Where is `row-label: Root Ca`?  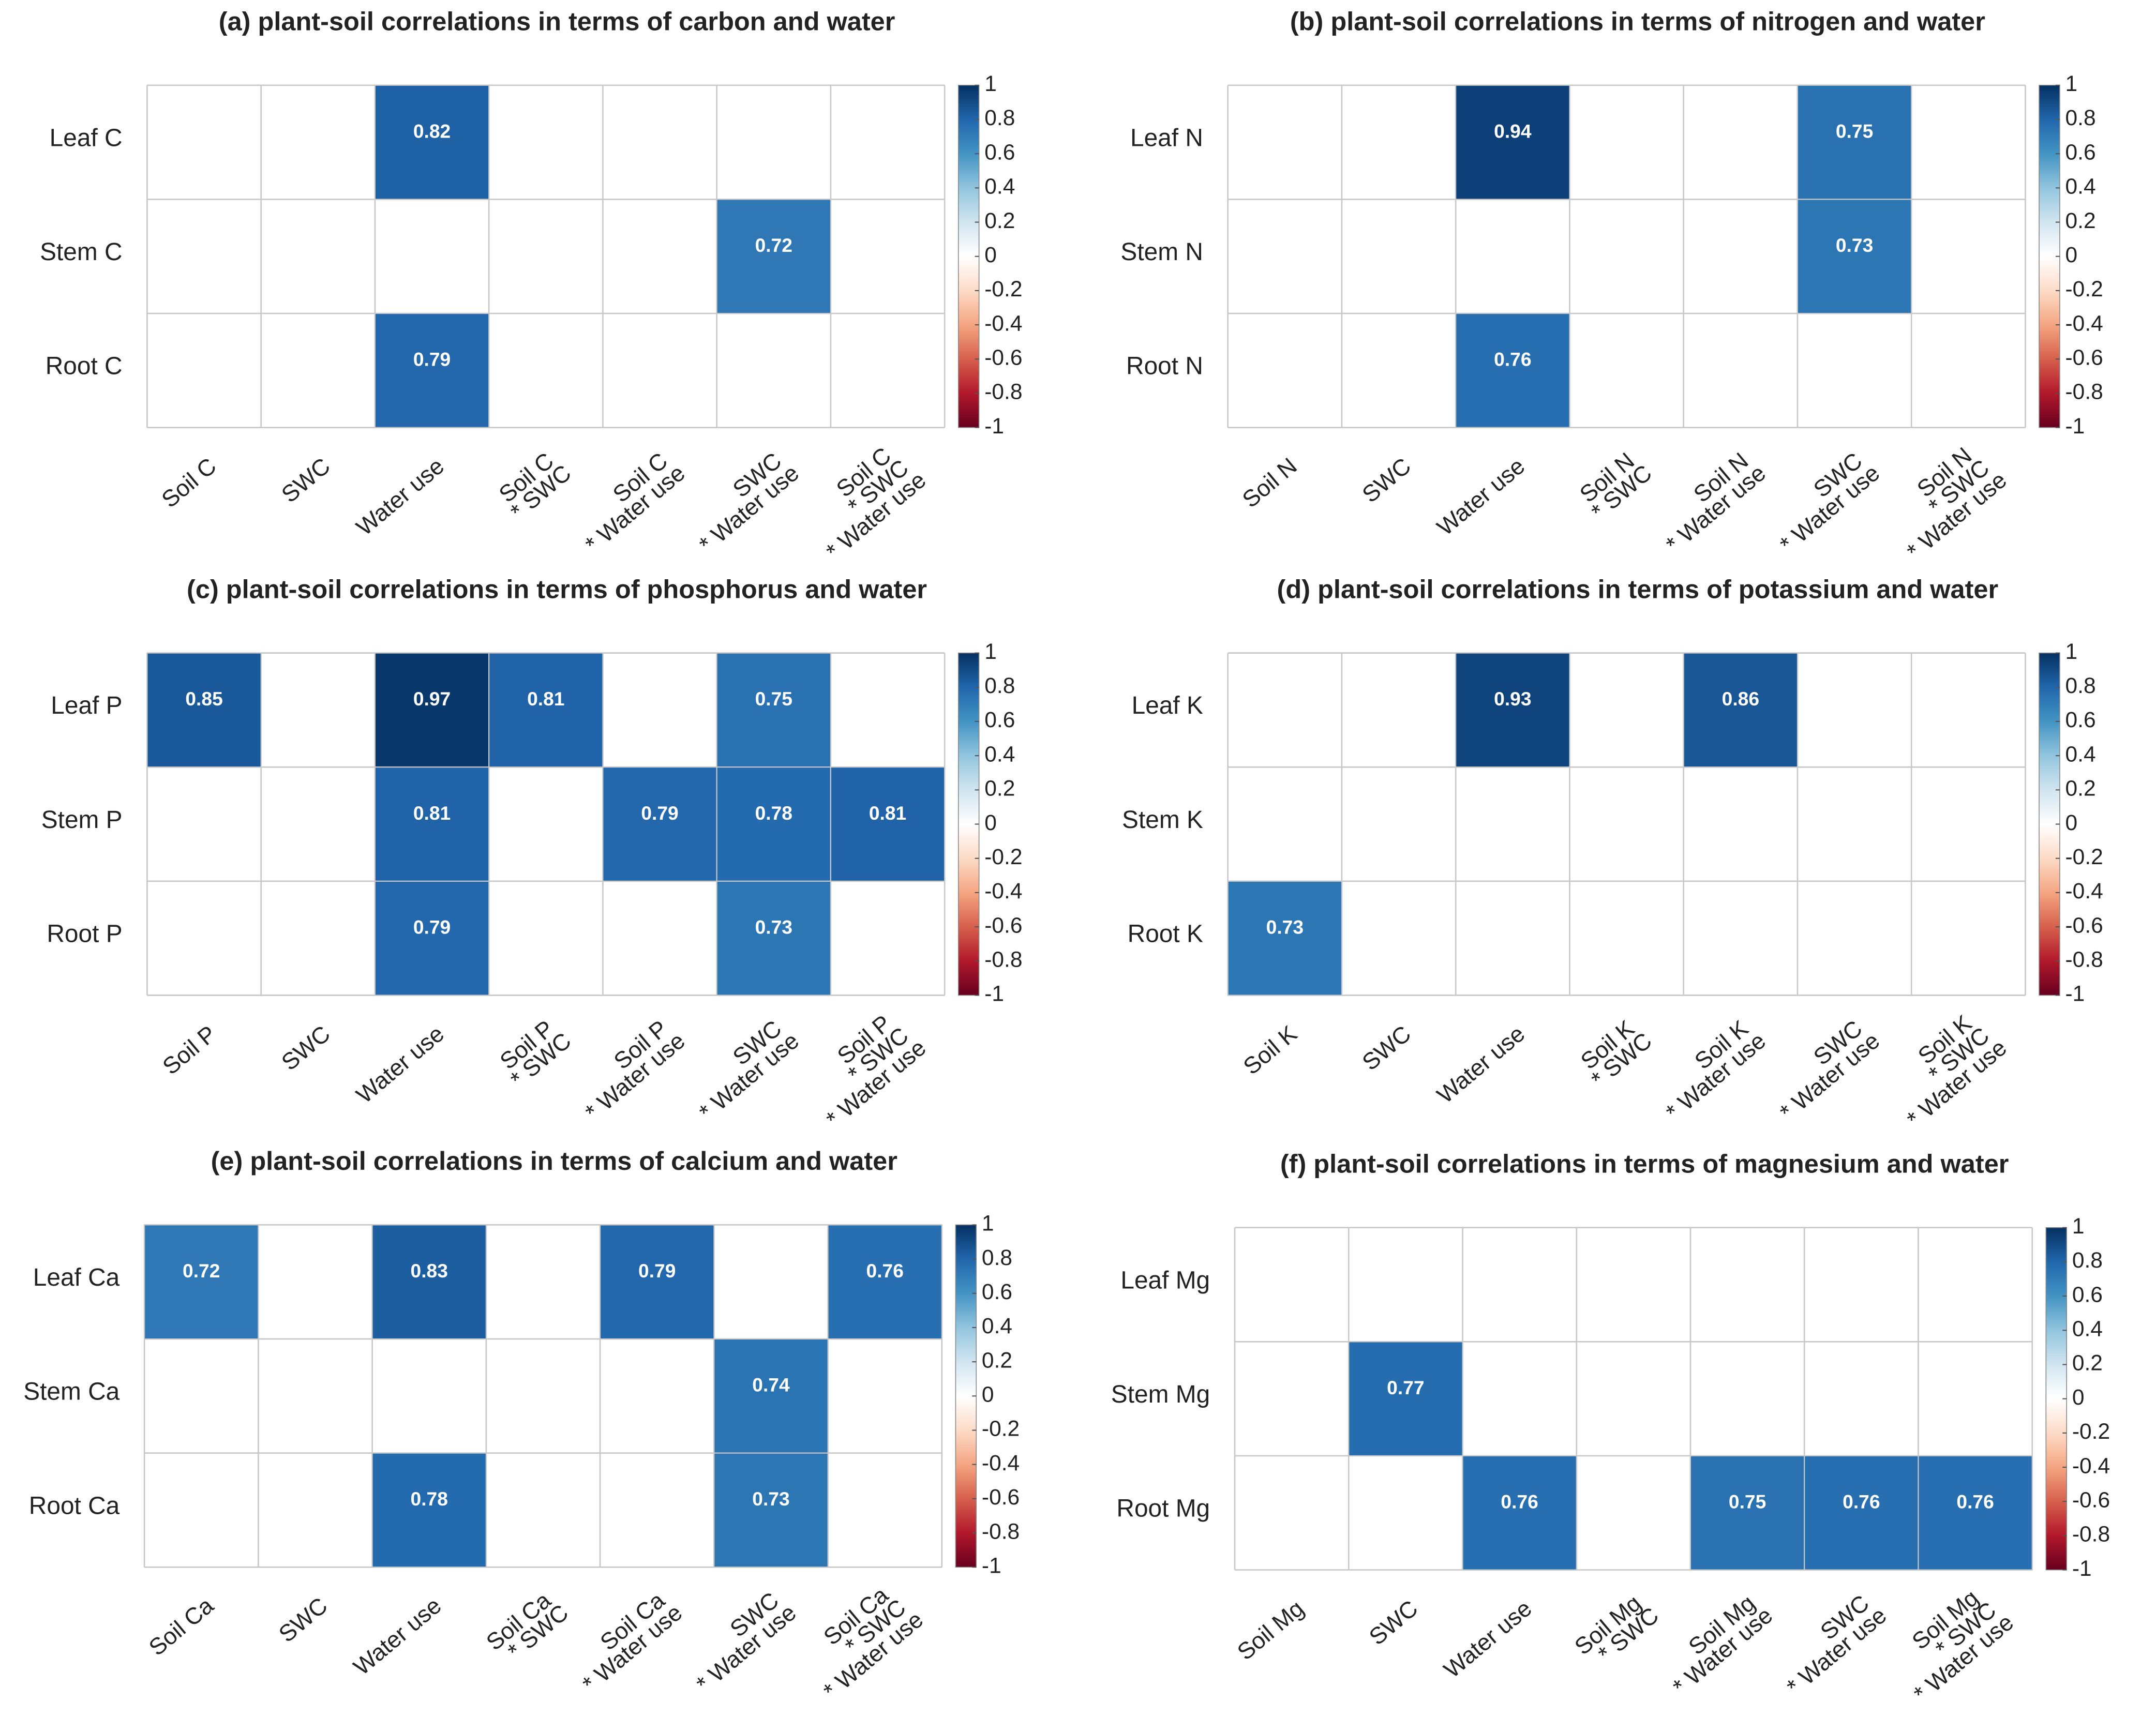
row-label: Root Ca is located at coordinates (74, 1505).